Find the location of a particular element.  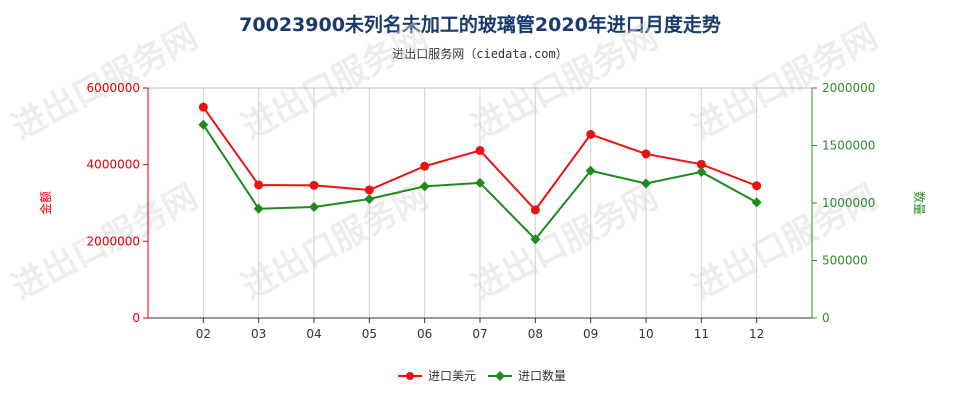

x-axis-tick-label: 12 is located at coordinates (756, 334).